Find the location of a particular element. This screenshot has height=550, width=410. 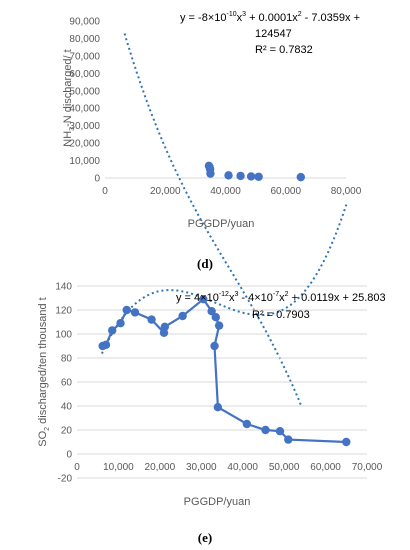

data-points is located at coordinates (255, 171).